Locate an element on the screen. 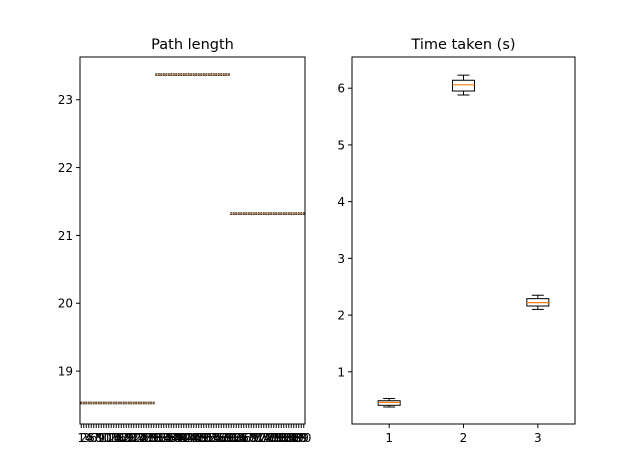 Image resolution: width=640 pixels, height=476 pixels. x-tick-label: 46 is located at coordinates (193, 438).